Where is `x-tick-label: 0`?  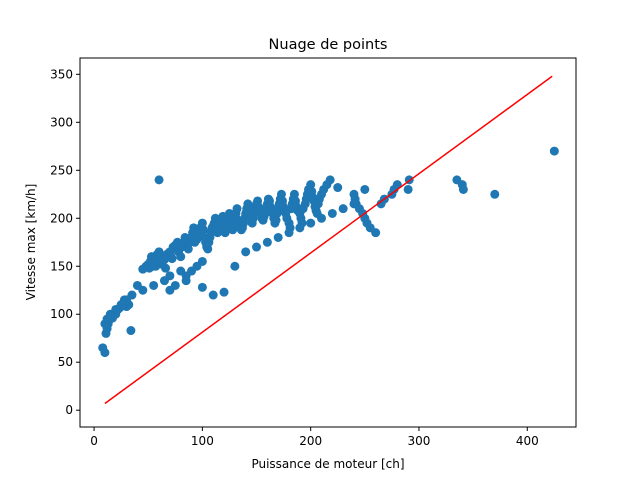 x-tick-label: 0 is located at coordinates (94, 441).